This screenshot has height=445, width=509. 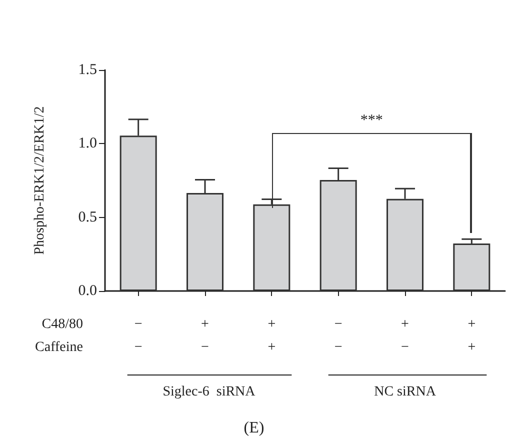 What do you see at coordinates (405, 392) in the screenshot?
I see `text: NC siRNA` at bounding box center [405, 392].